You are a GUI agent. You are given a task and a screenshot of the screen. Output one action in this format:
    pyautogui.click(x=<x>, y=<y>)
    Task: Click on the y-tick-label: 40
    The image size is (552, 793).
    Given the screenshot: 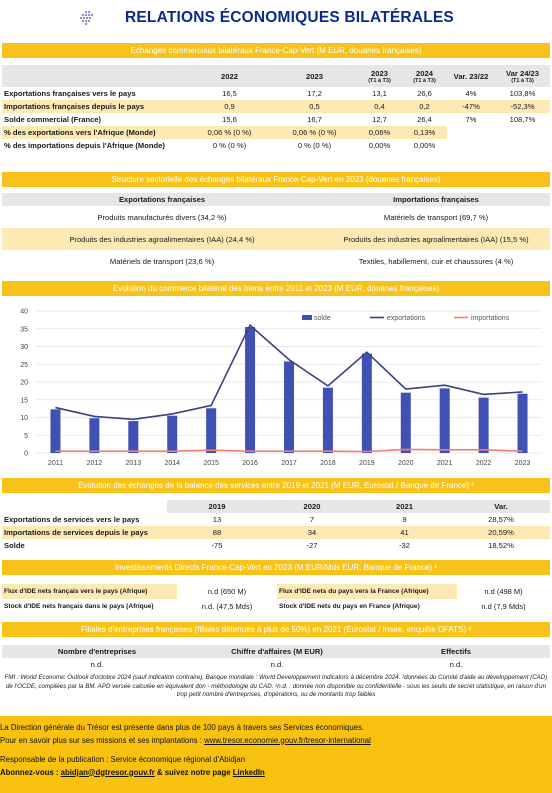 What is the action you would take?
    pyautogui.click(x=24, y=312)
    